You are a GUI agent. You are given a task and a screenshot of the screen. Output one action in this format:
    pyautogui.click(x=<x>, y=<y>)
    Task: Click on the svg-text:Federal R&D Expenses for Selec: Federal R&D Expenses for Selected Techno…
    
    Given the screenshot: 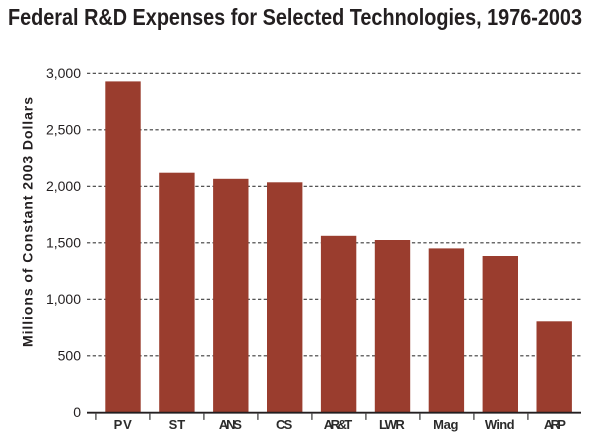 What is the action you would take?
    pyautogui.click(x=295, y=17)
    